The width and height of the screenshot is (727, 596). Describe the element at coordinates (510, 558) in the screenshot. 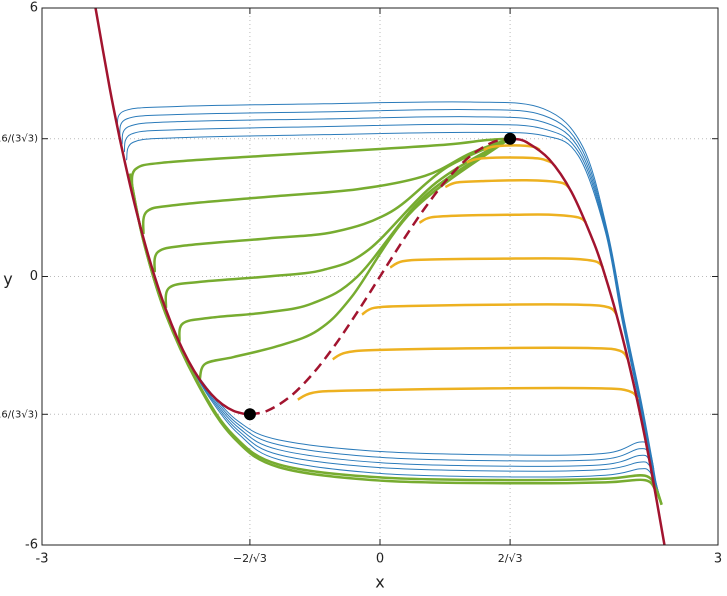

I see `x-tick-label: 2/√3` at that location.